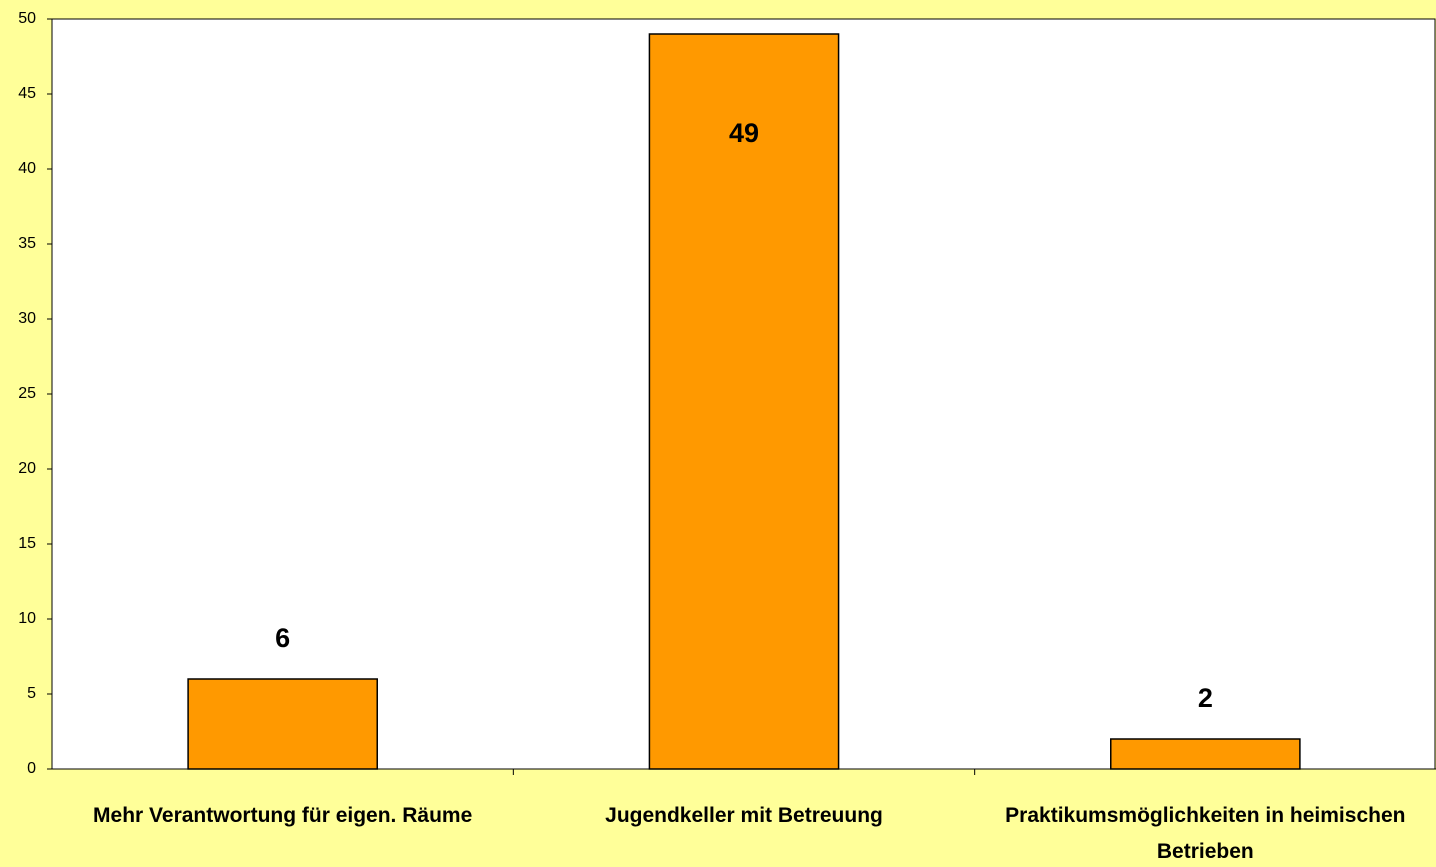  Describe the element at coordinates (27, 618) in the screenshot. I see `y-tick-label: 10` at that location.